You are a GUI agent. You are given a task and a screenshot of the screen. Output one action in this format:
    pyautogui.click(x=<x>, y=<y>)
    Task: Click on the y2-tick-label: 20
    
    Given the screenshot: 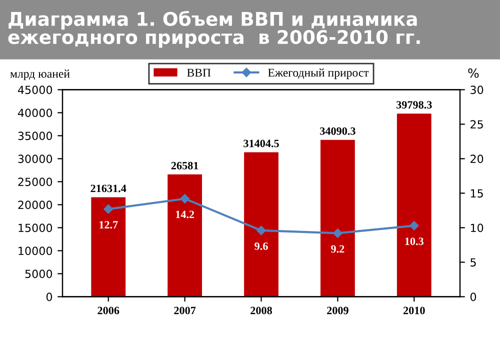 What is the action you would take?
    pyautogui.click(x=477, y=159)
    